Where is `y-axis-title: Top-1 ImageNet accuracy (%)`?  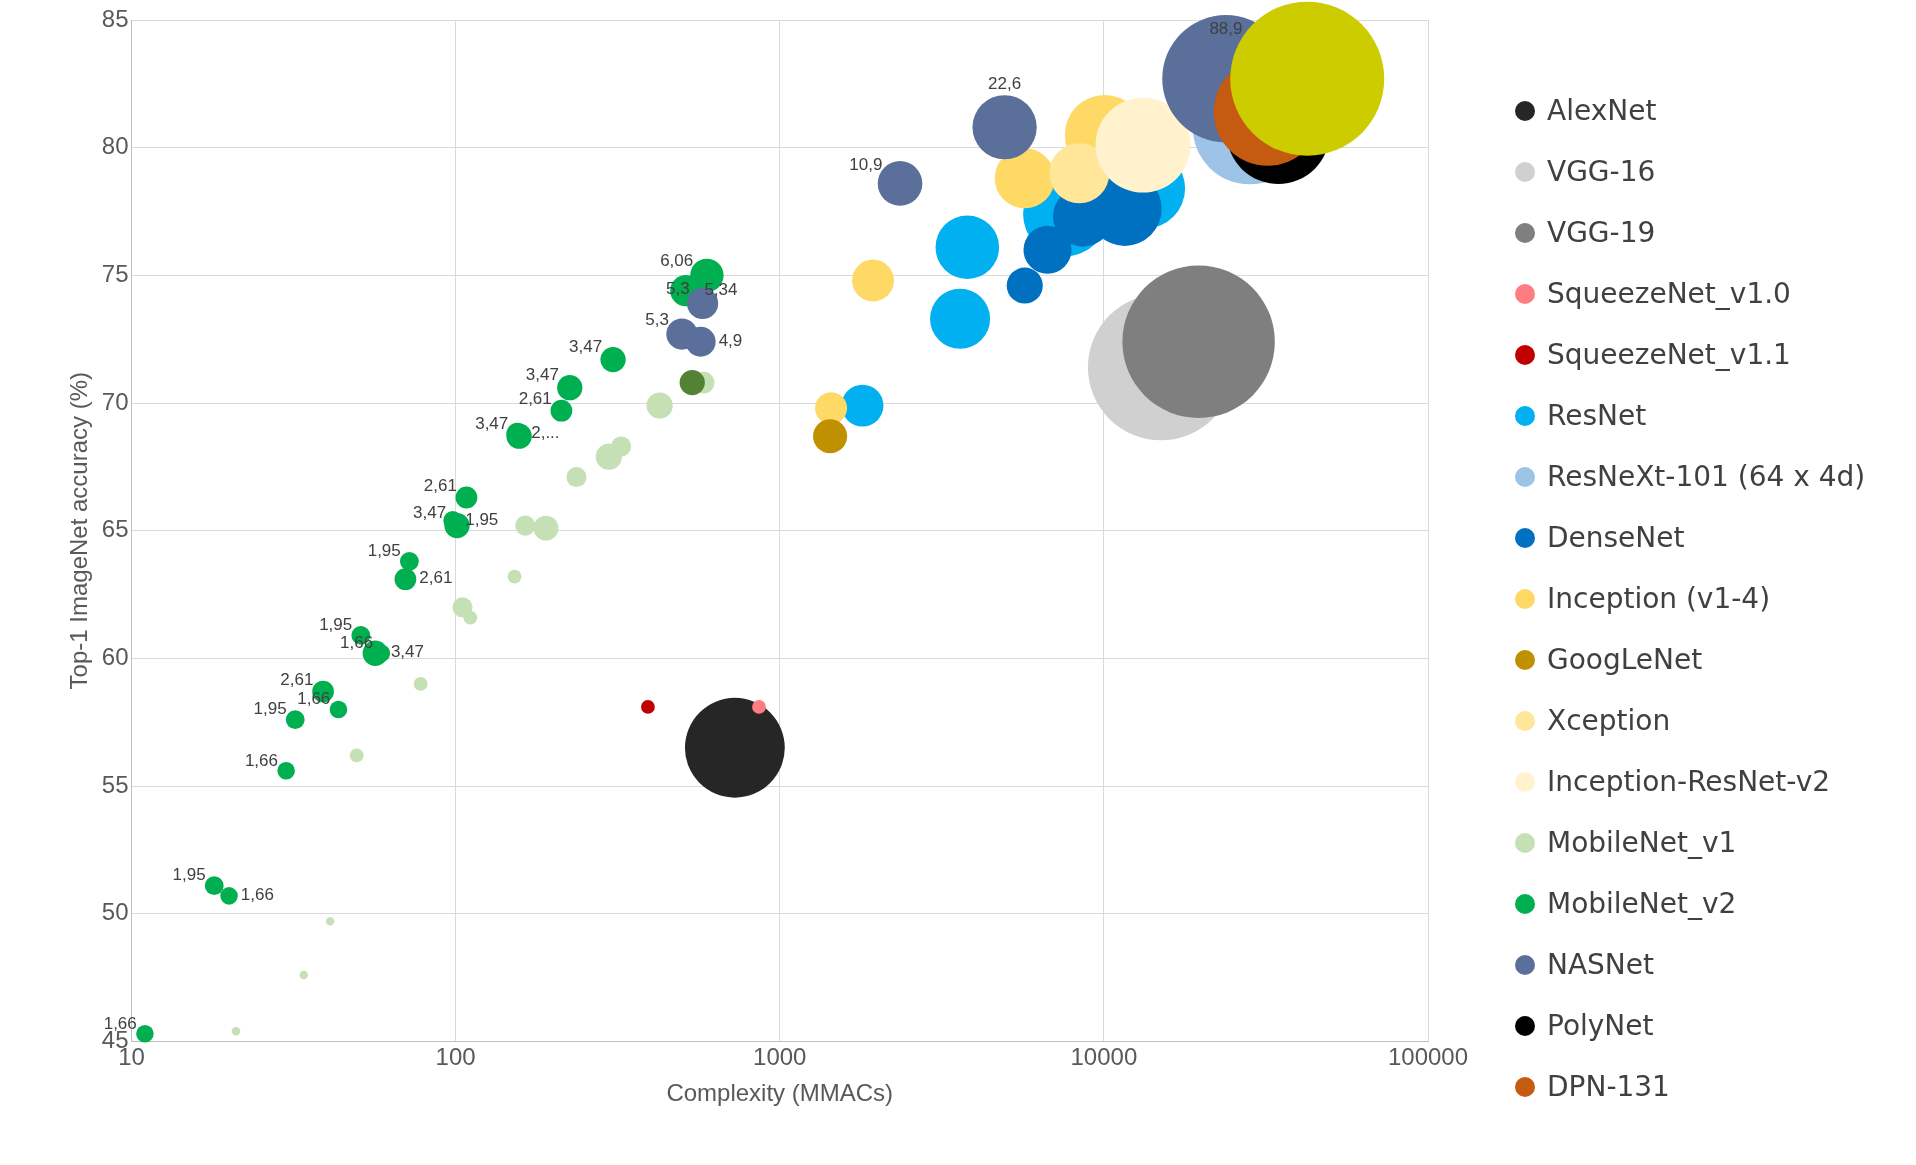 y-axis-title: Top-1 ImageNet accuracy (%) is located at coordinates (79, 530).